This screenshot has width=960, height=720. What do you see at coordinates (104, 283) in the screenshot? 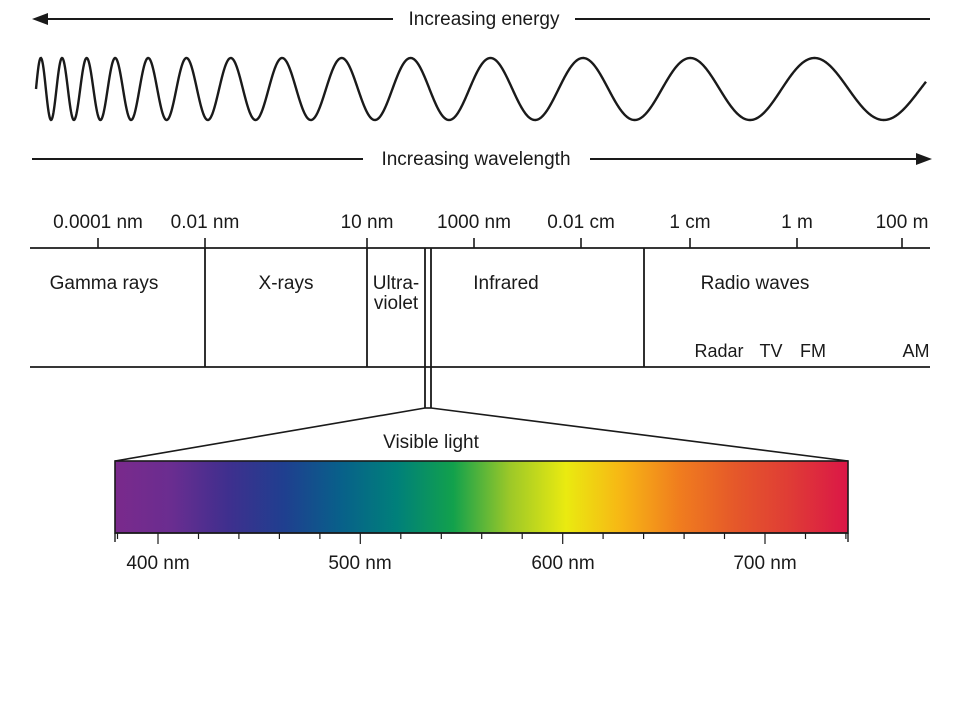
I see `band-label-gamma: Gamma rays` at bounding box center [104, 283].